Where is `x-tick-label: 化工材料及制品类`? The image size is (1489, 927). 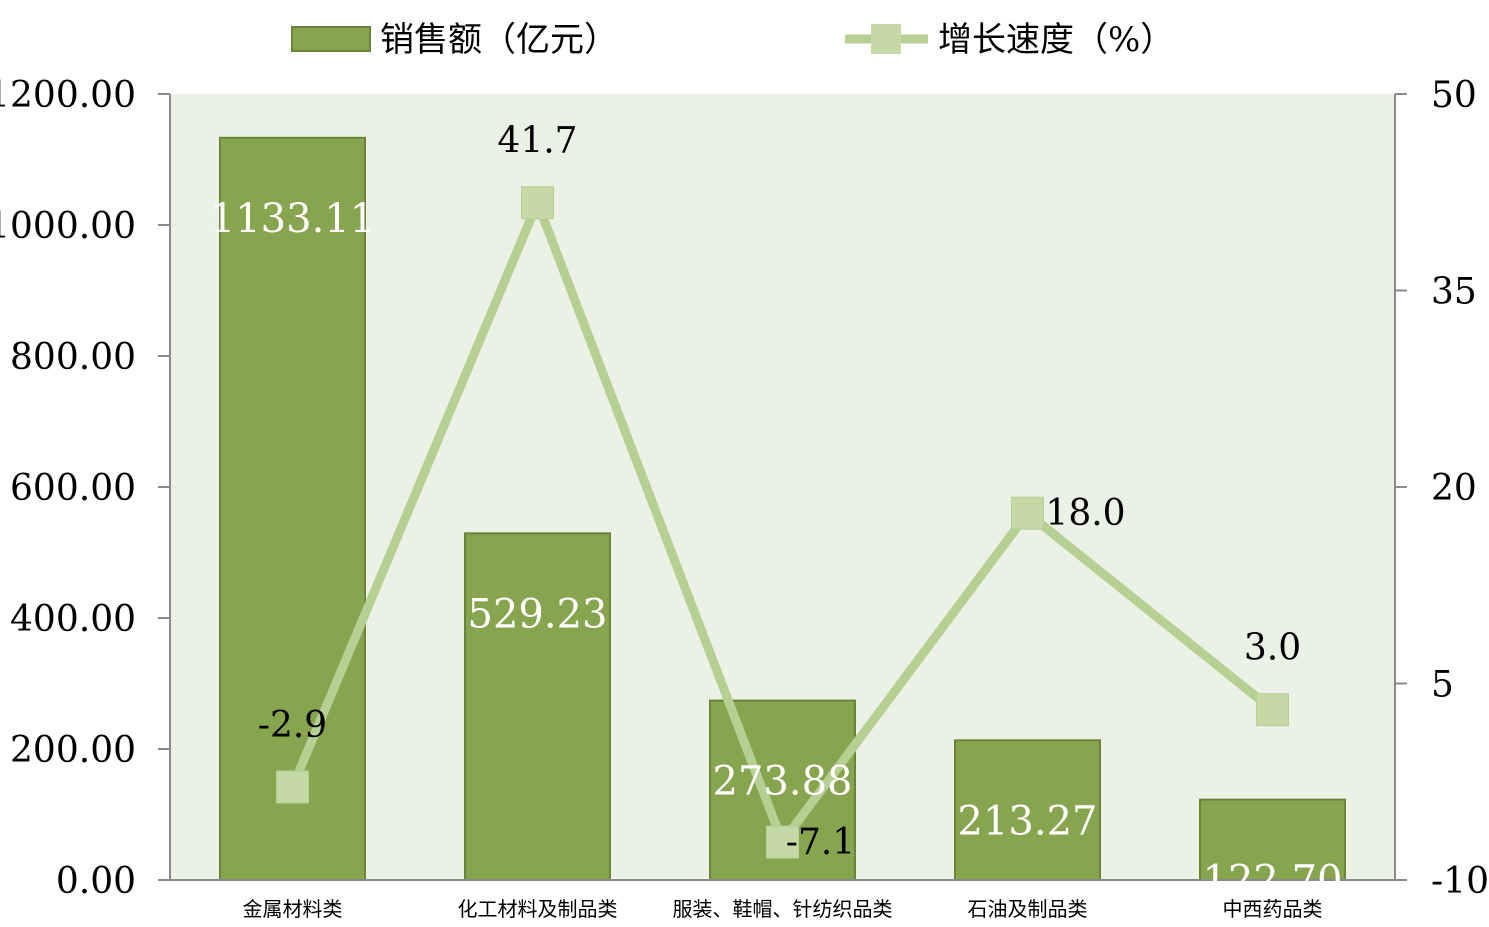 x-tick-label: 化工材料及制品类 is located at coordinates (538, 909).